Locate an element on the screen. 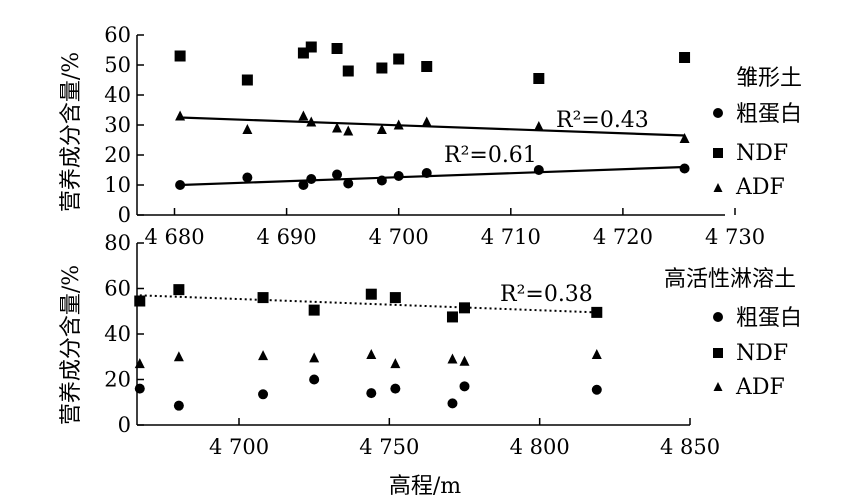 This screenshot has width=867, height=503. bottom-plot-area: R²=0.38 is located at coordinates (368, 346).